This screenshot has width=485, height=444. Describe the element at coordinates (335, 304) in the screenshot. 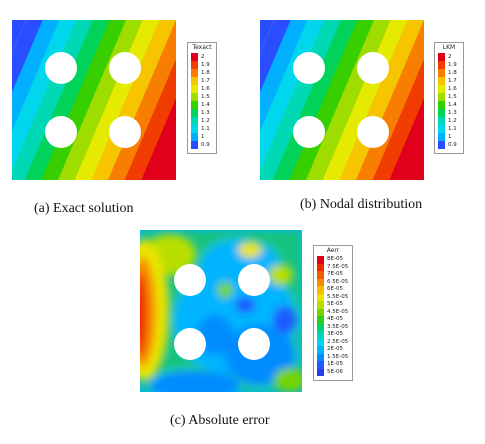

I see `legend-label: 5E-05` at that location.